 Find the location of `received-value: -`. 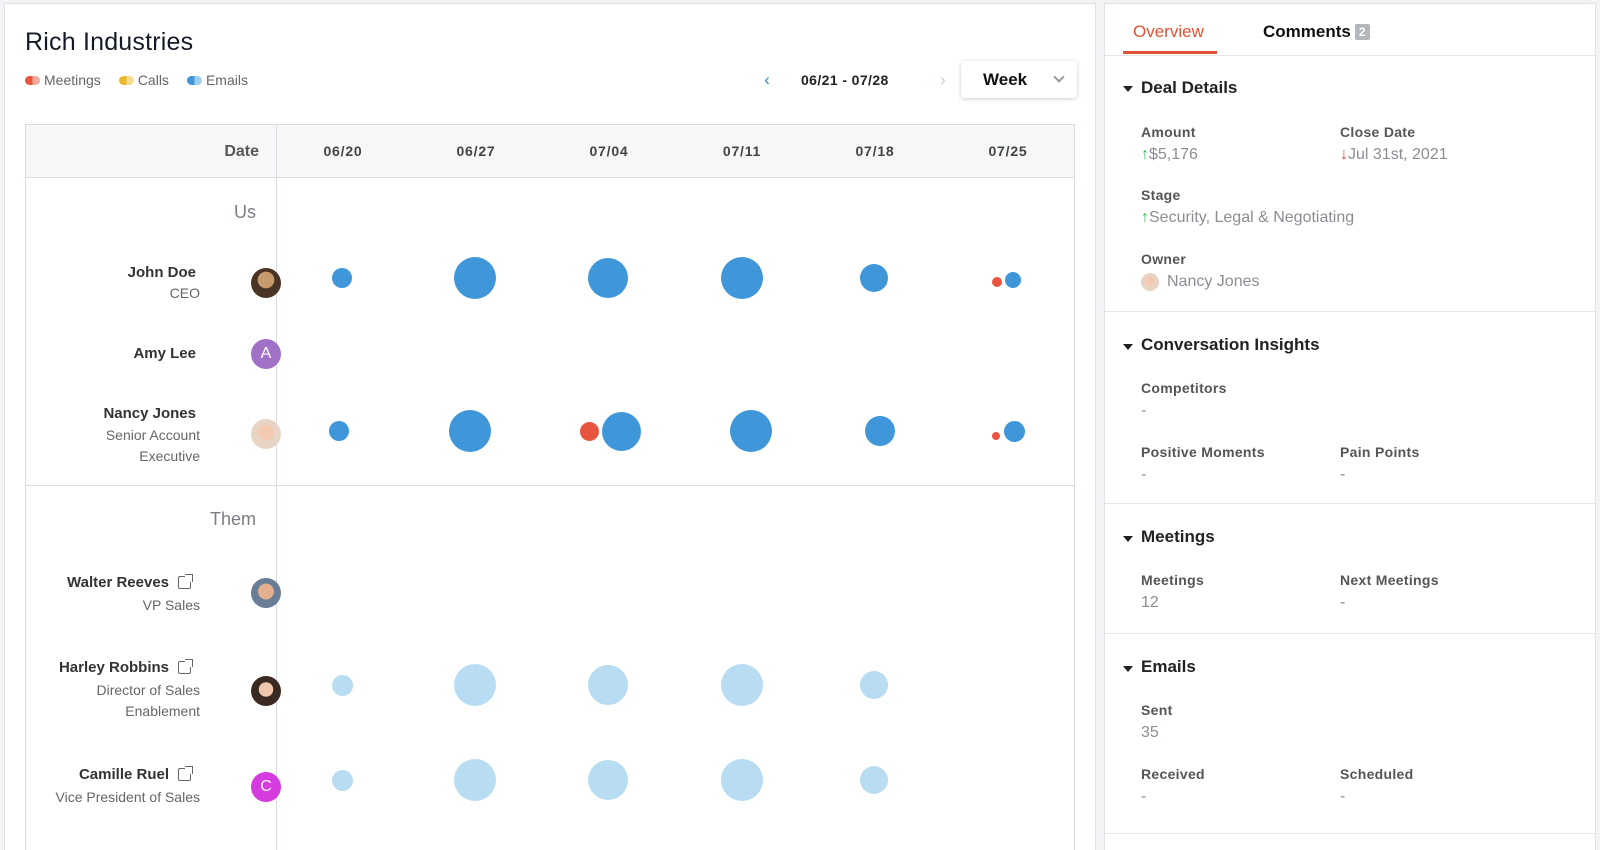

received-value: - is located at coordinates (1144, 796).